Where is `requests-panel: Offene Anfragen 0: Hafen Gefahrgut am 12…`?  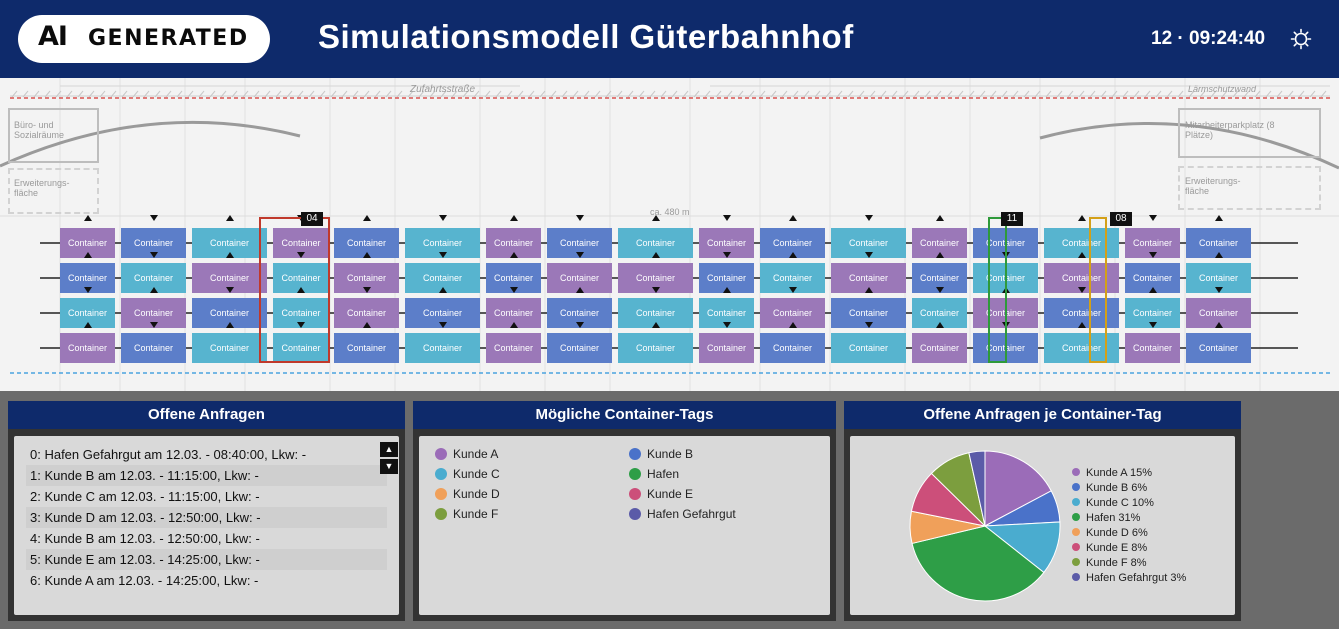 requests-panel: Offene Anfragen 0: Hafen Gefahrgut am 12… is located at coordinates (206, 511).